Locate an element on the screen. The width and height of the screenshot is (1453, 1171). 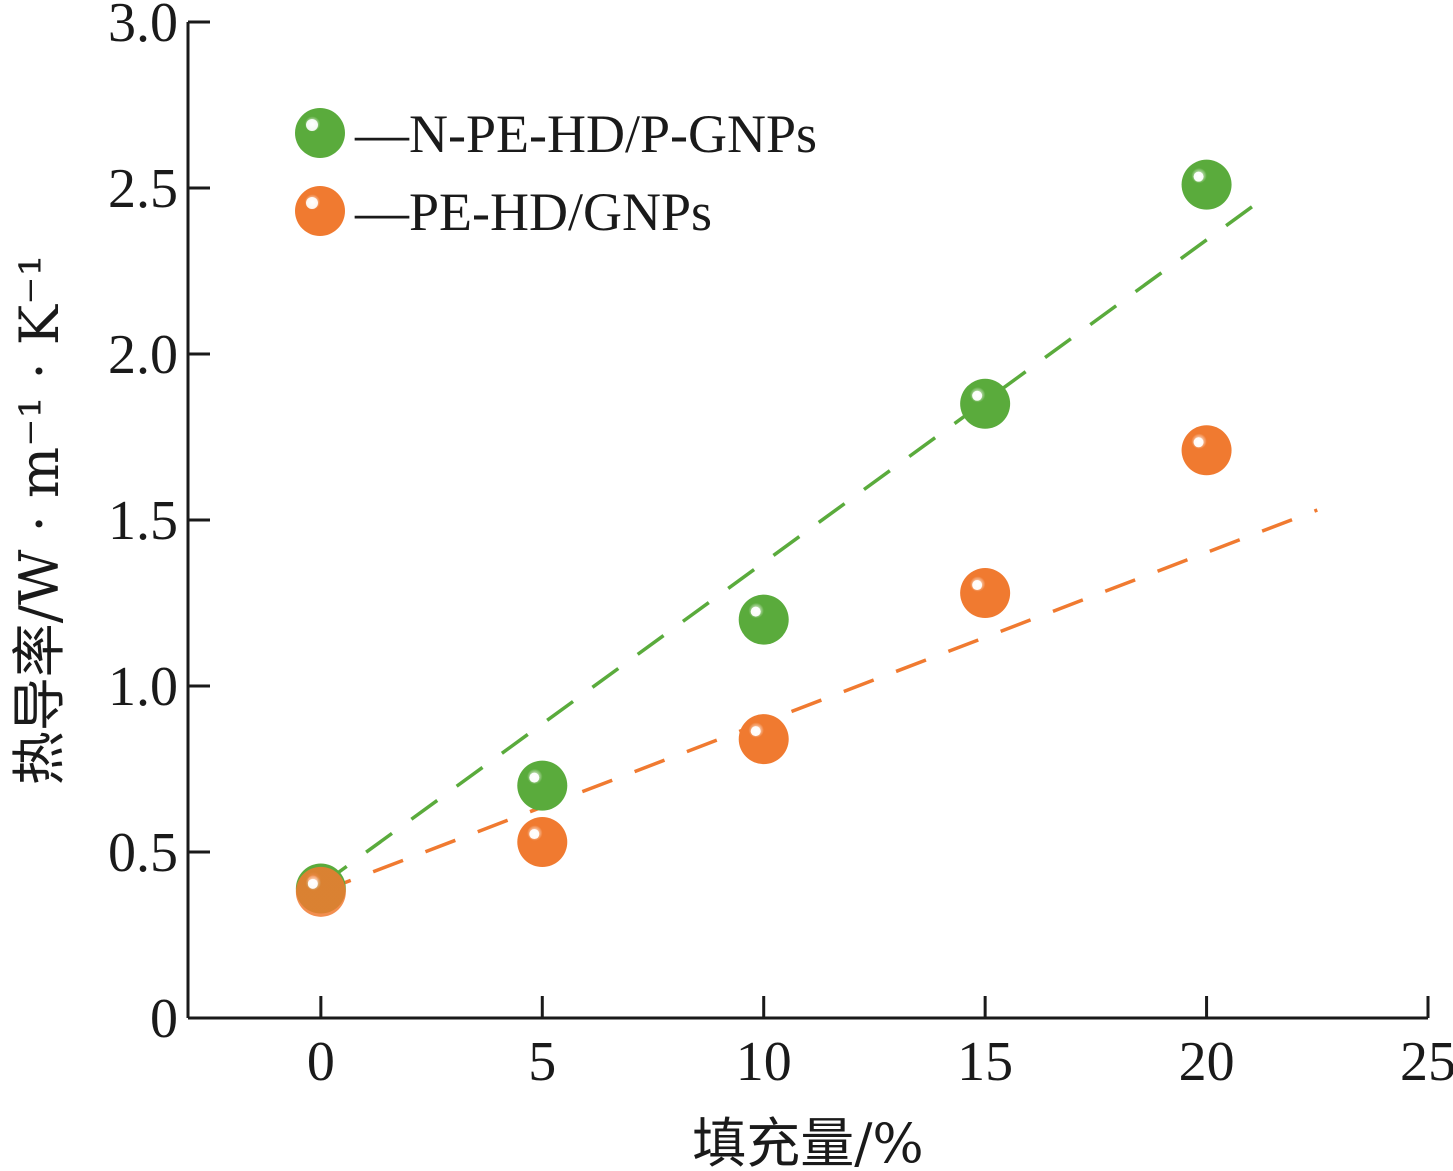
legend-label-n-pe-hd-p-gnps: —N-PE-HD/P-GNPs is located at coordinates (585, 134).